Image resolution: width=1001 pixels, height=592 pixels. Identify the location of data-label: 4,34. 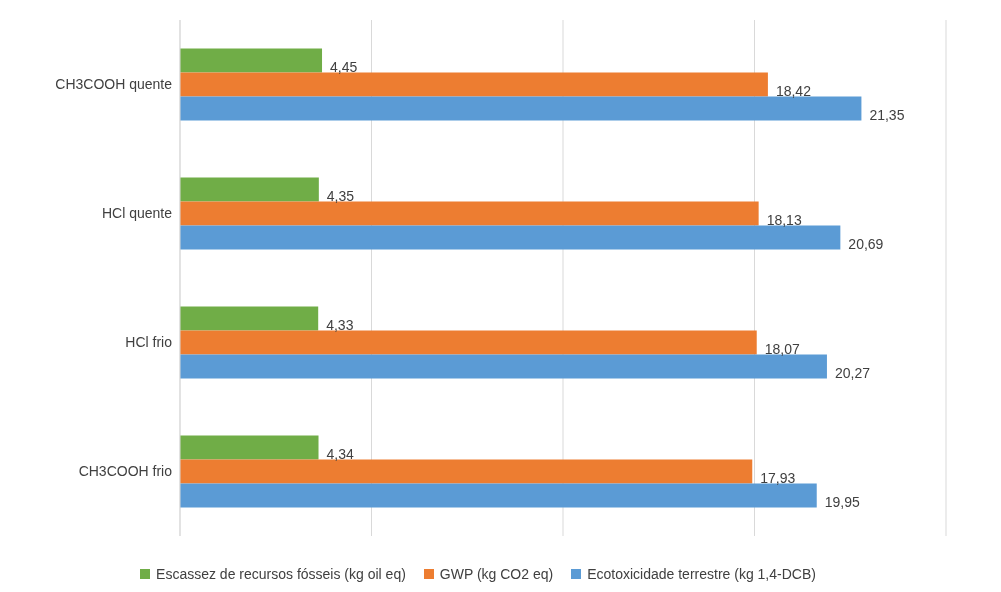
(340, 454).